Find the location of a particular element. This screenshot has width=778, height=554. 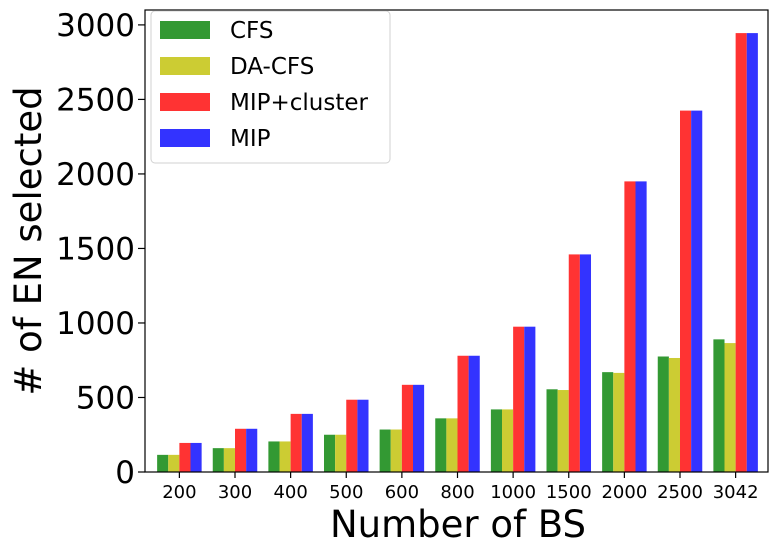

legend-label: MIP+cluster is located at coordinates (299, 103).